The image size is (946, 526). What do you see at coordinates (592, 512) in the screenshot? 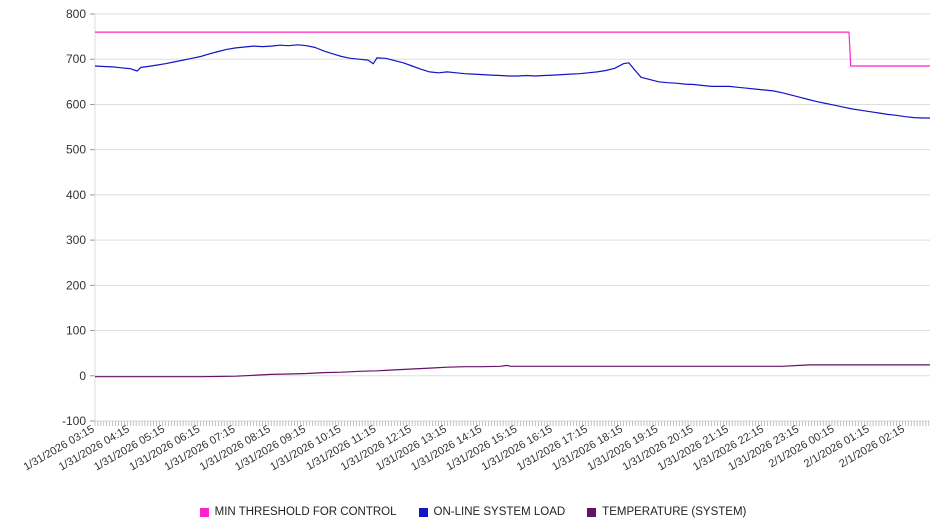
I see `legend-swatch-temperature-icon` at bounding box center [592, 512].